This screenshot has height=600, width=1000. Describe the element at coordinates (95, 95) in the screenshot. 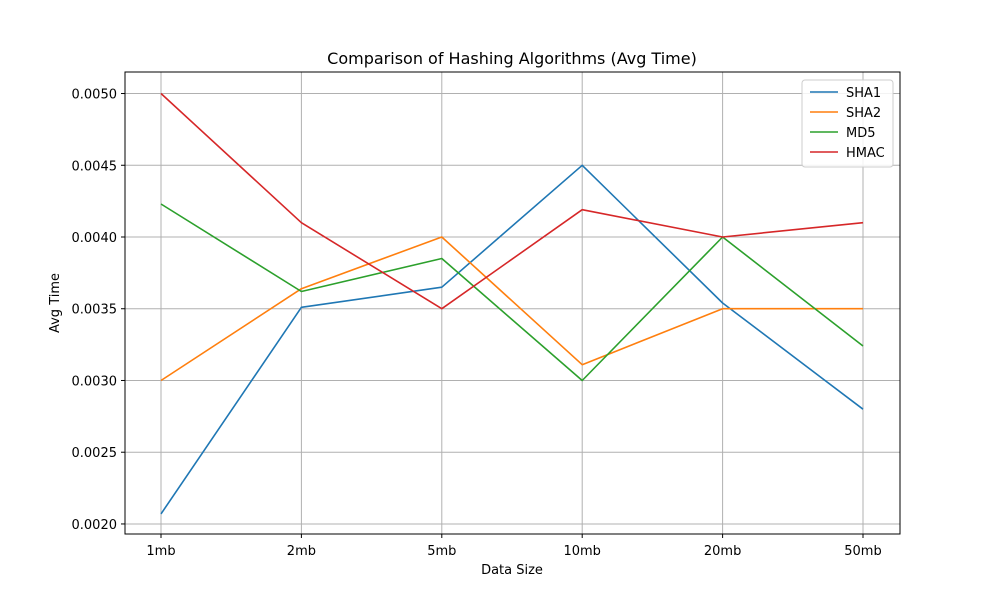

I see `y-tick-label: 0.0050` at that location.